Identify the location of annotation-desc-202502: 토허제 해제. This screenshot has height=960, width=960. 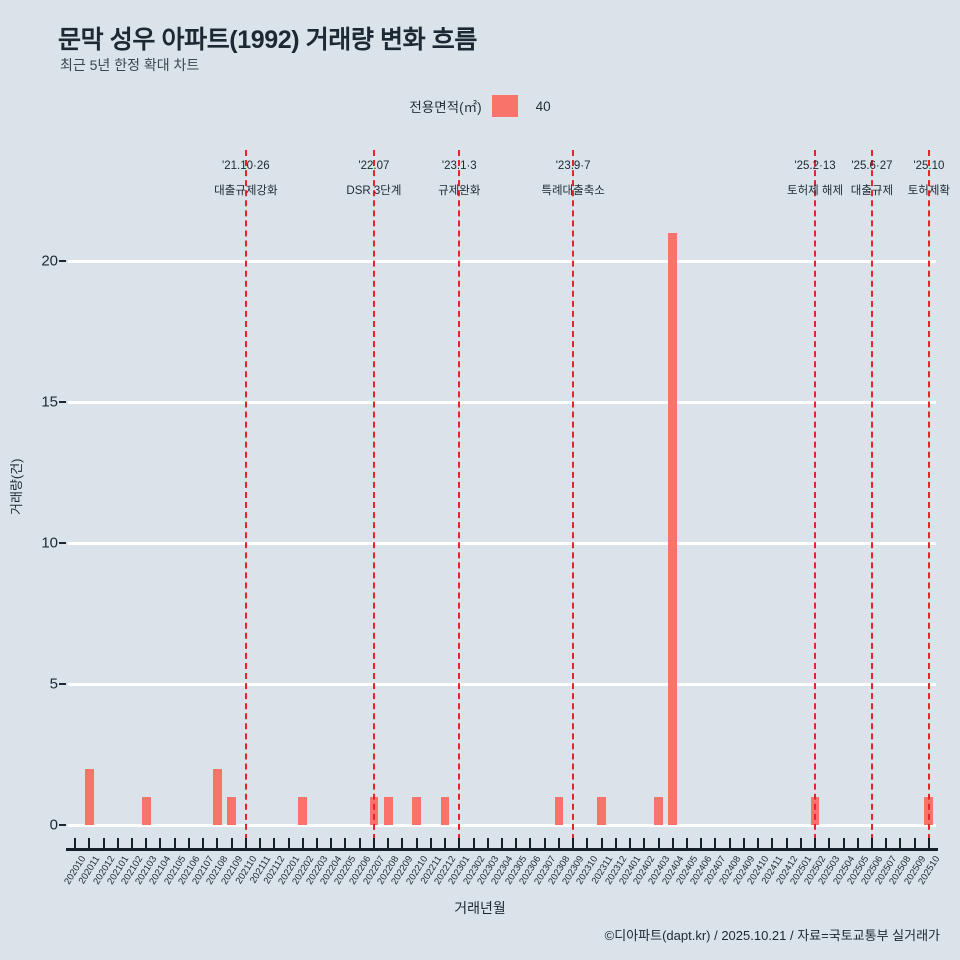
(815, 191).